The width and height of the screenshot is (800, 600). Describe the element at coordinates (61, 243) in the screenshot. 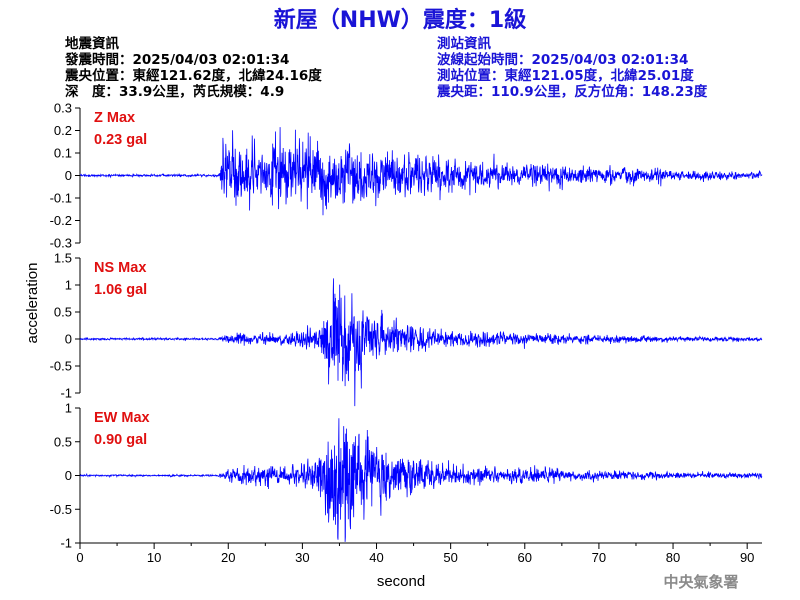

I see `y-tick-label: -0.3` at that location.